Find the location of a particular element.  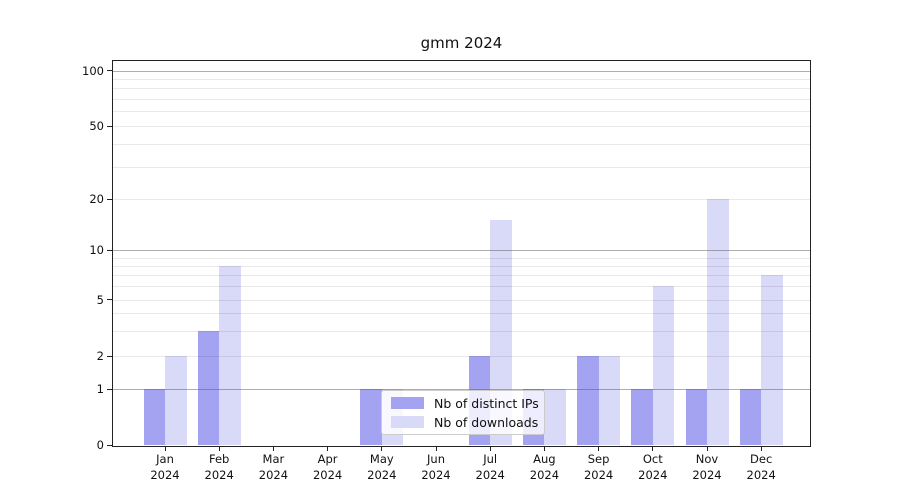

y-axis-tick-label-10: 10 is located at coordinates (96, 250).